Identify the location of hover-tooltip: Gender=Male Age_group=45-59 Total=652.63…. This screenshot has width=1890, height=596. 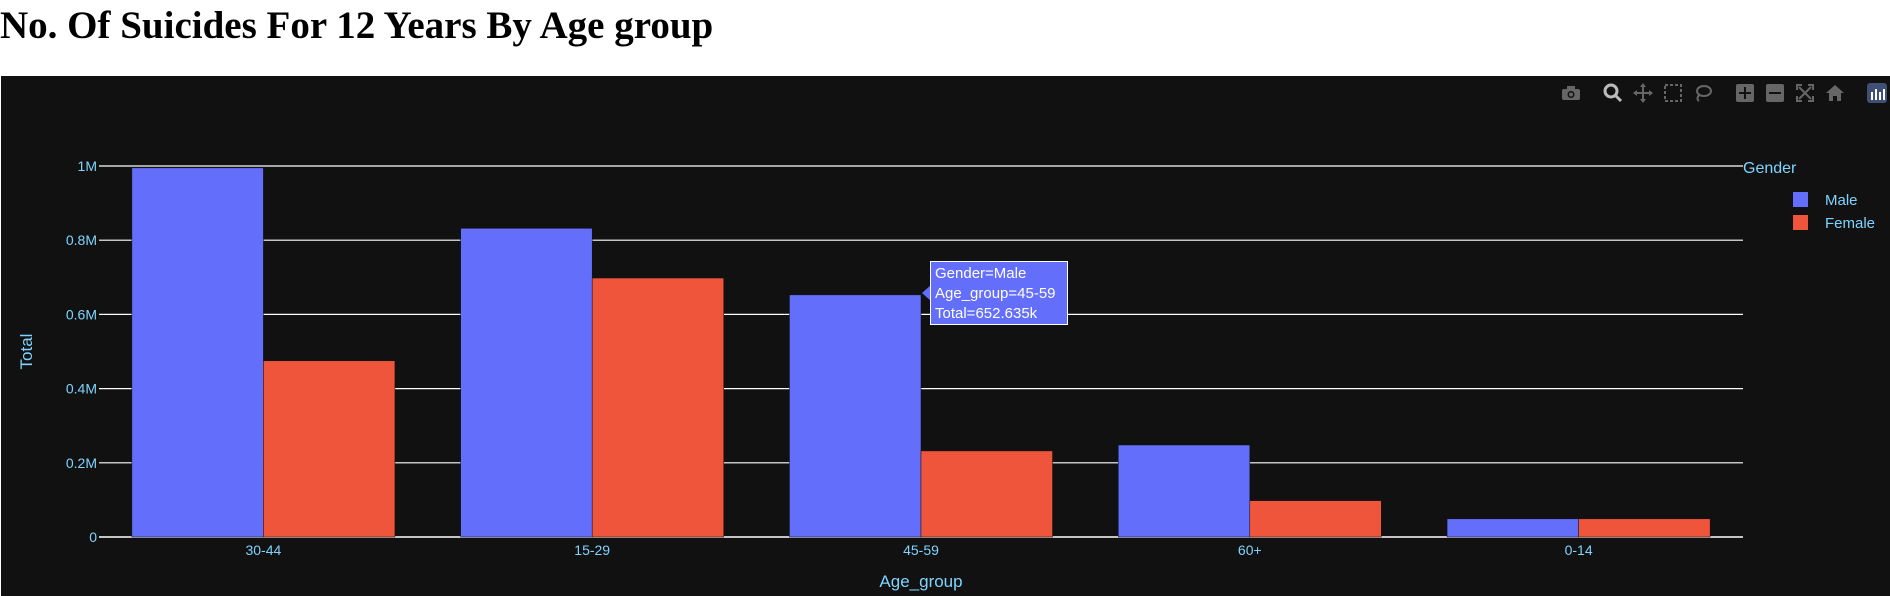
(999, 293).